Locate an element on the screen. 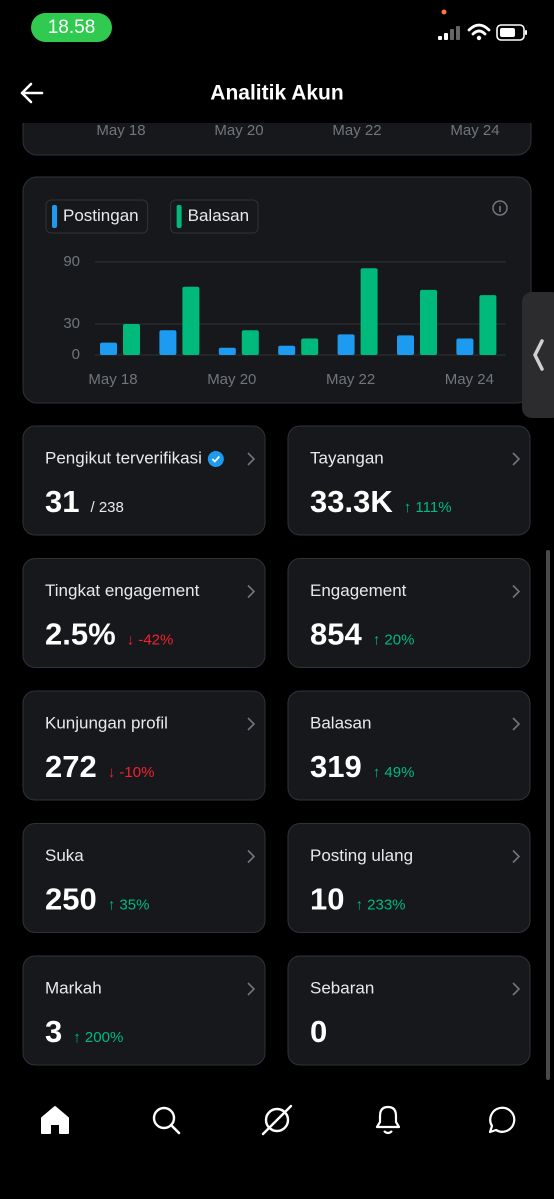 The image size is (554, 1199). stat-value: 272 is located at coordinates (71, 766).